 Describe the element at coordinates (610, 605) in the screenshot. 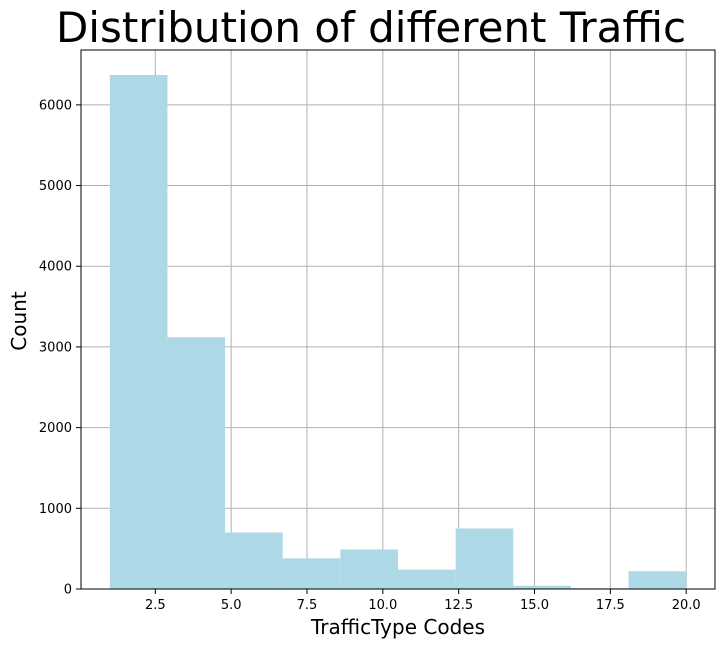

I see `x-tick-label: 17.5` at that location.